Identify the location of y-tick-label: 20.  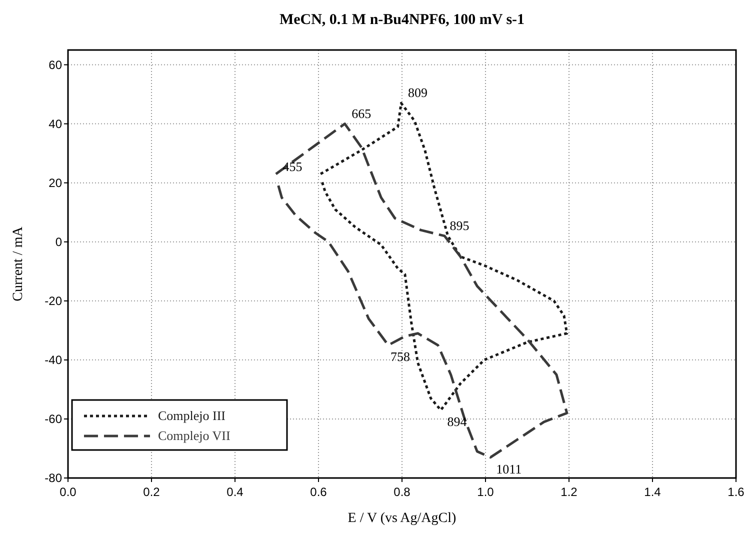
(55, 183).